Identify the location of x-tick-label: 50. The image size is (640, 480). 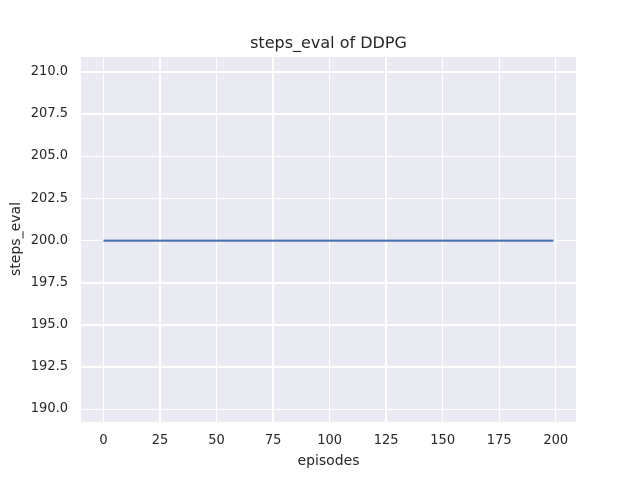
(216, 440).